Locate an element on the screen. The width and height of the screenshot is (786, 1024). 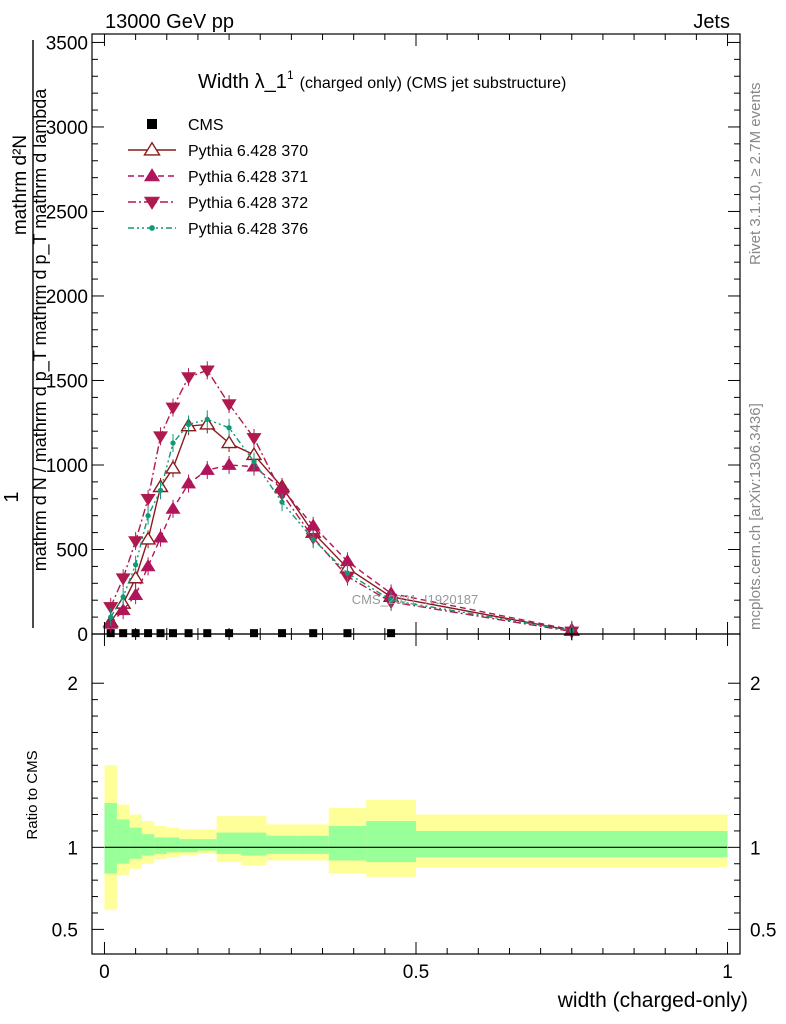
x-axis-label: width (charged-only) is located at coordinates (652, 1000).